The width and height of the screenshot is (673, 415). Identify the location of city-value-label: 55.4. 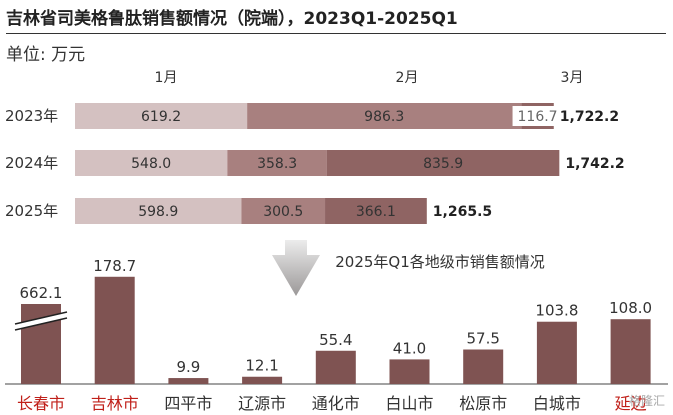
(335, 340).